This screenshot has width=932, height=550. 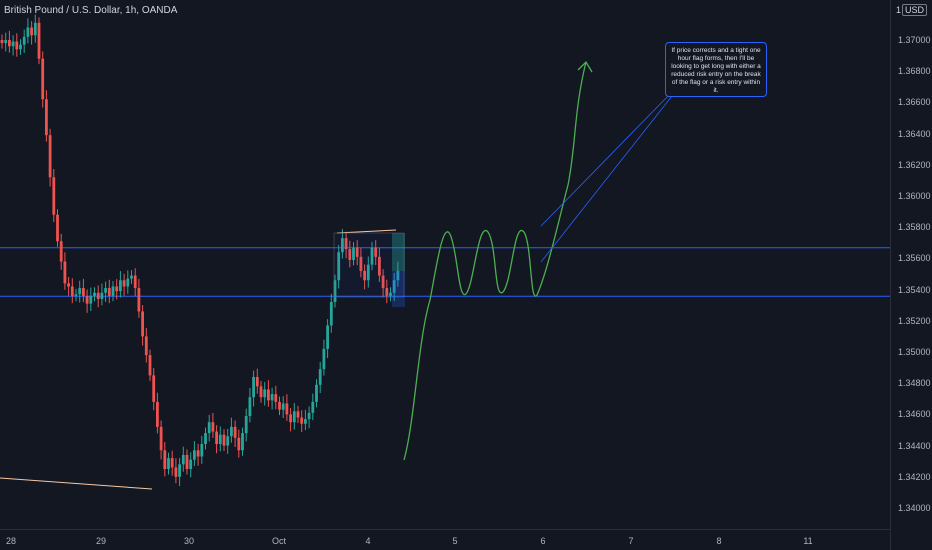 I want to click on position-target-zone, so click(x=398, y=252).